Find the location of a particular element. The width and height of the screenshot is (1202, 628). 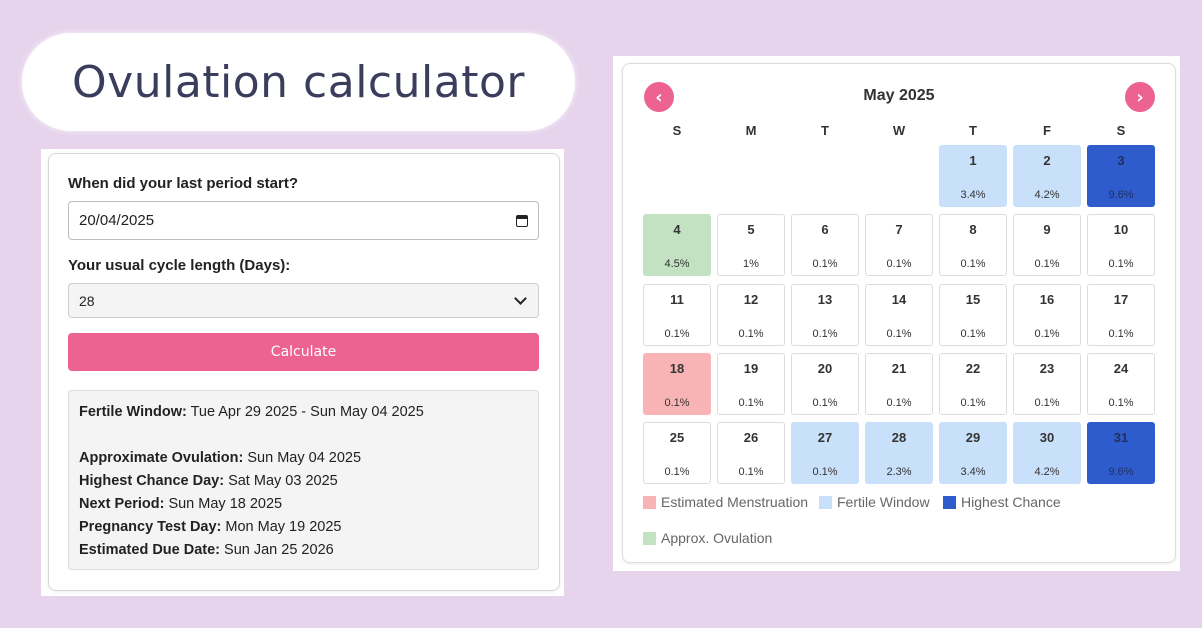

day-number: 3 is located at coordinates (1121, 160).